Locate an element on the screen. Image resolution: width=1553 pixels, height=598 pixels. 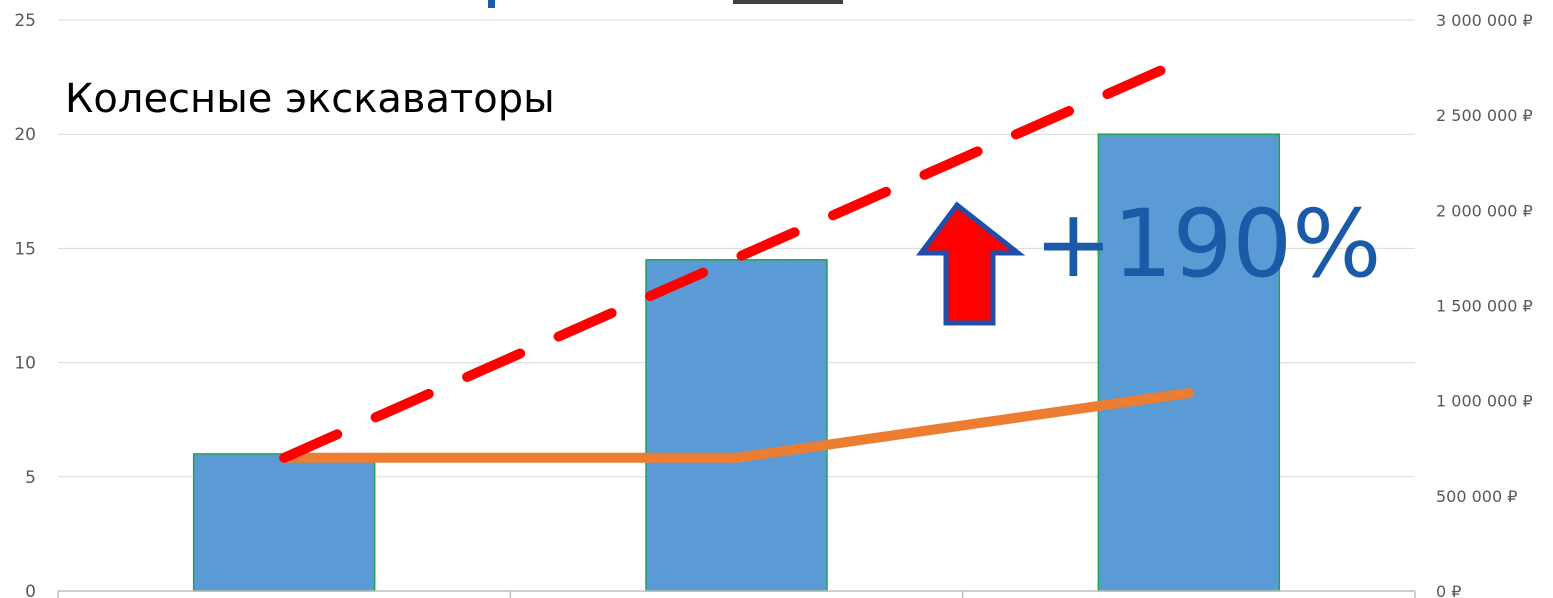
price-line is located at coordinates (736, 425).